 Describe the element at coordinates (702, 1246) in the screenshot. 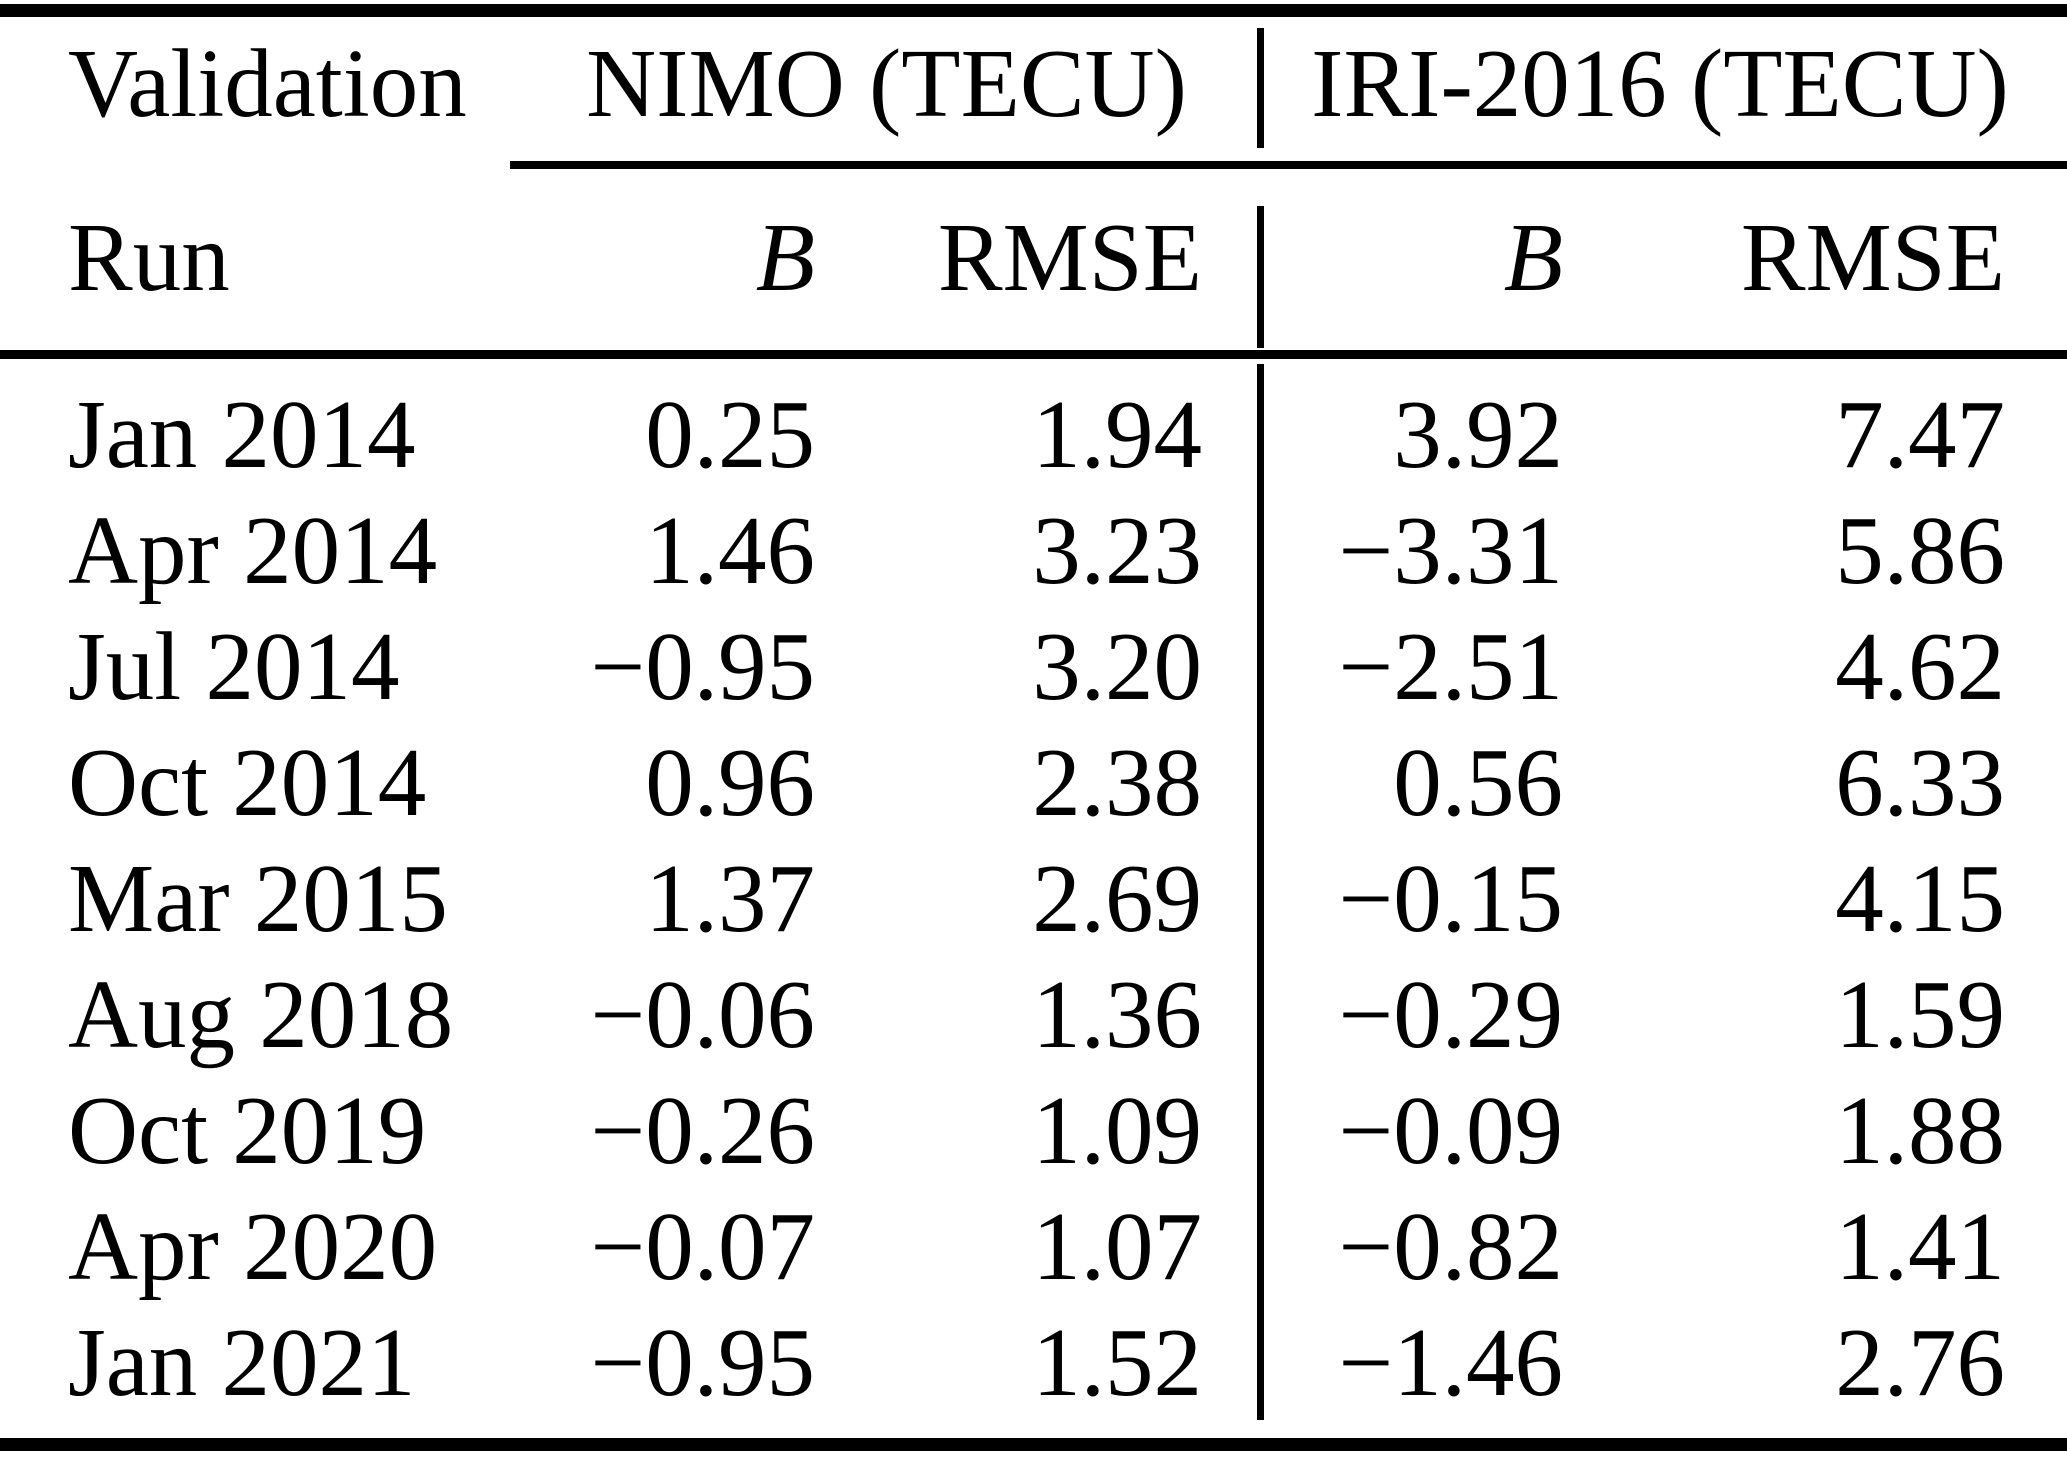

I see `nimo-bias-value: −0.07` at that location.